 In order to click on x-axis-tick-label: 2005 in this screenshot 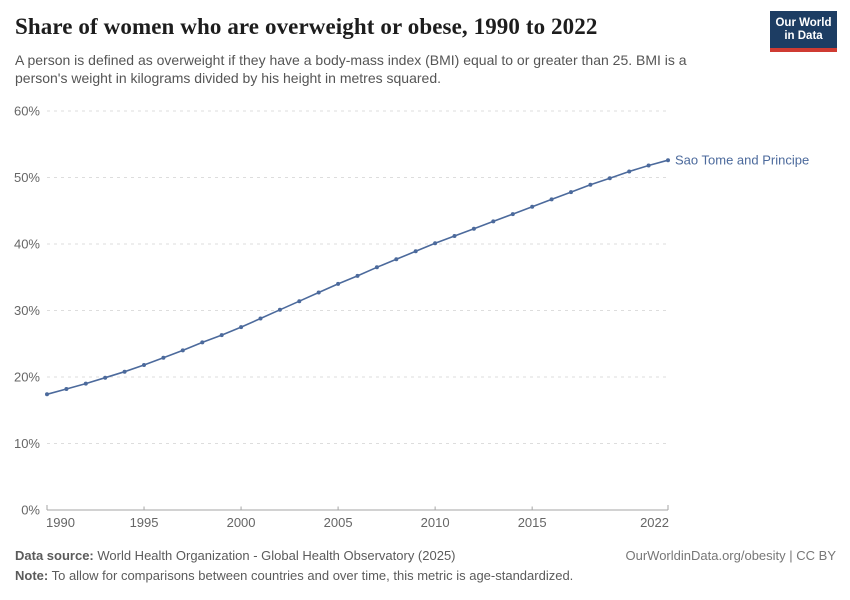, I will do `click(338, 522)`.